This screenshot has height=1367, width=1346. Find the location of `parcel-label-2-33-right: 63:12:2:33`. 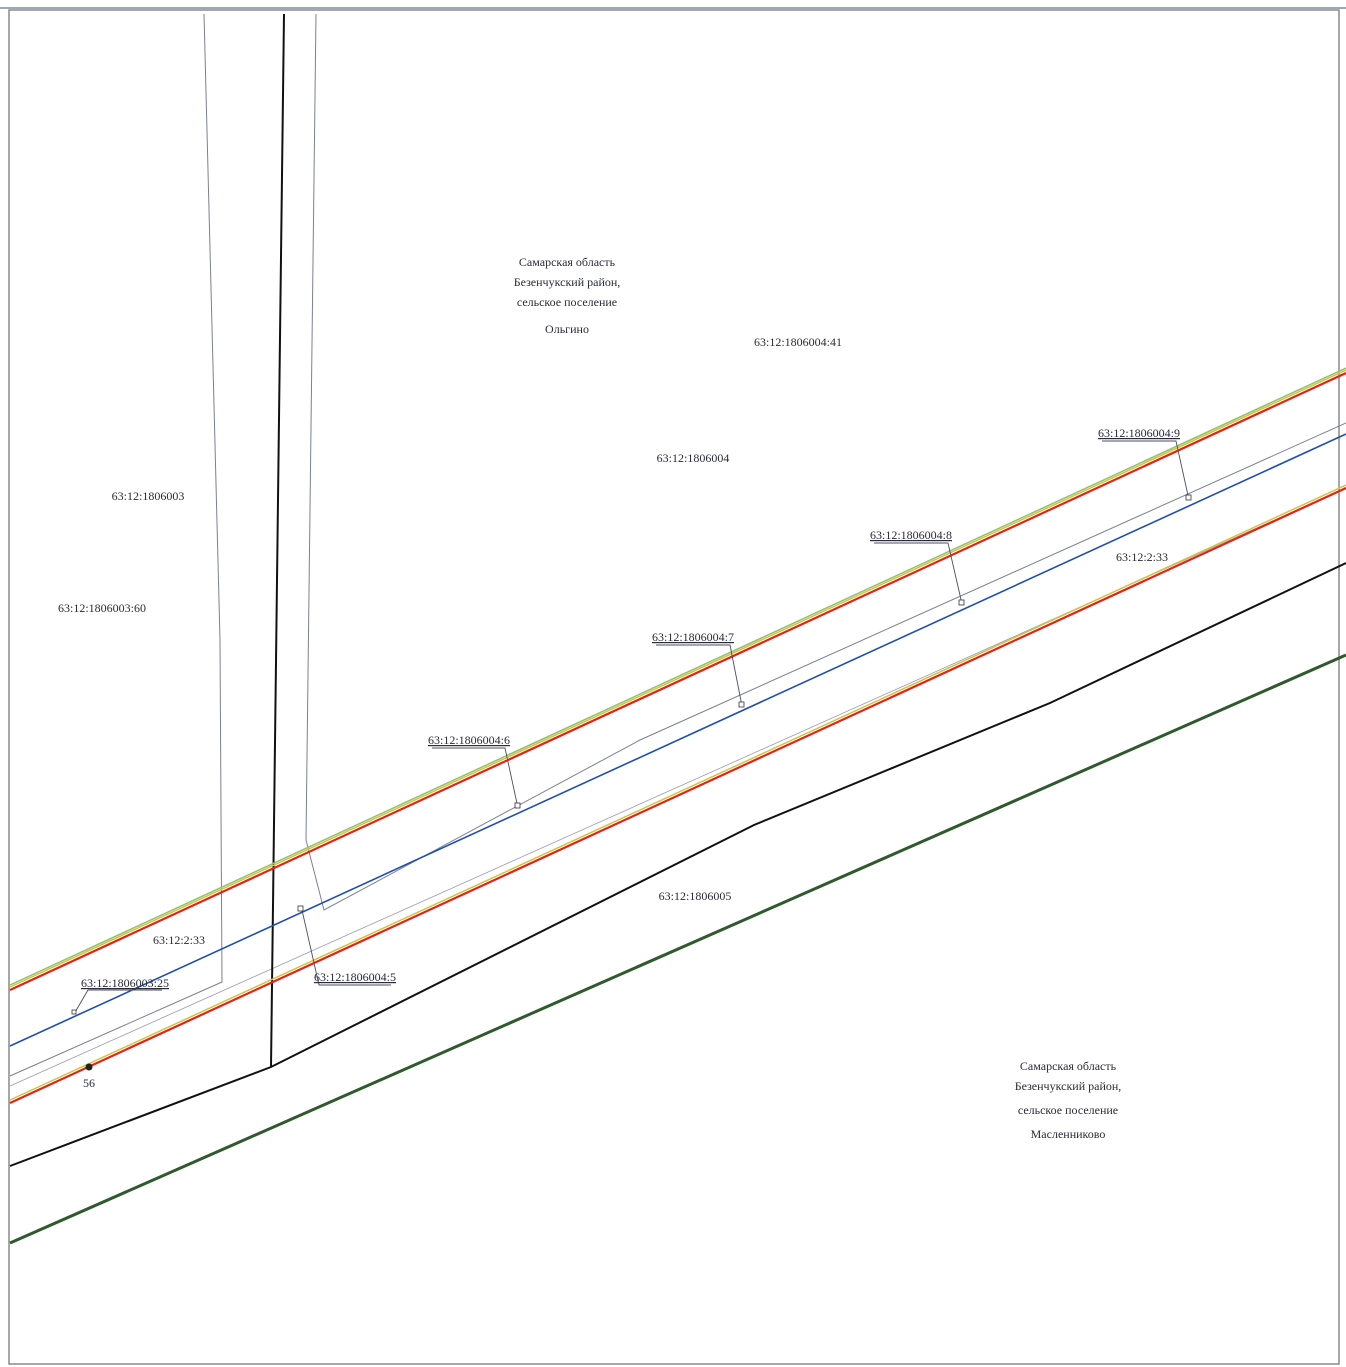

parcel-label-2-33-right: 63:12:2:33 is located at coordinates (1142, 557).